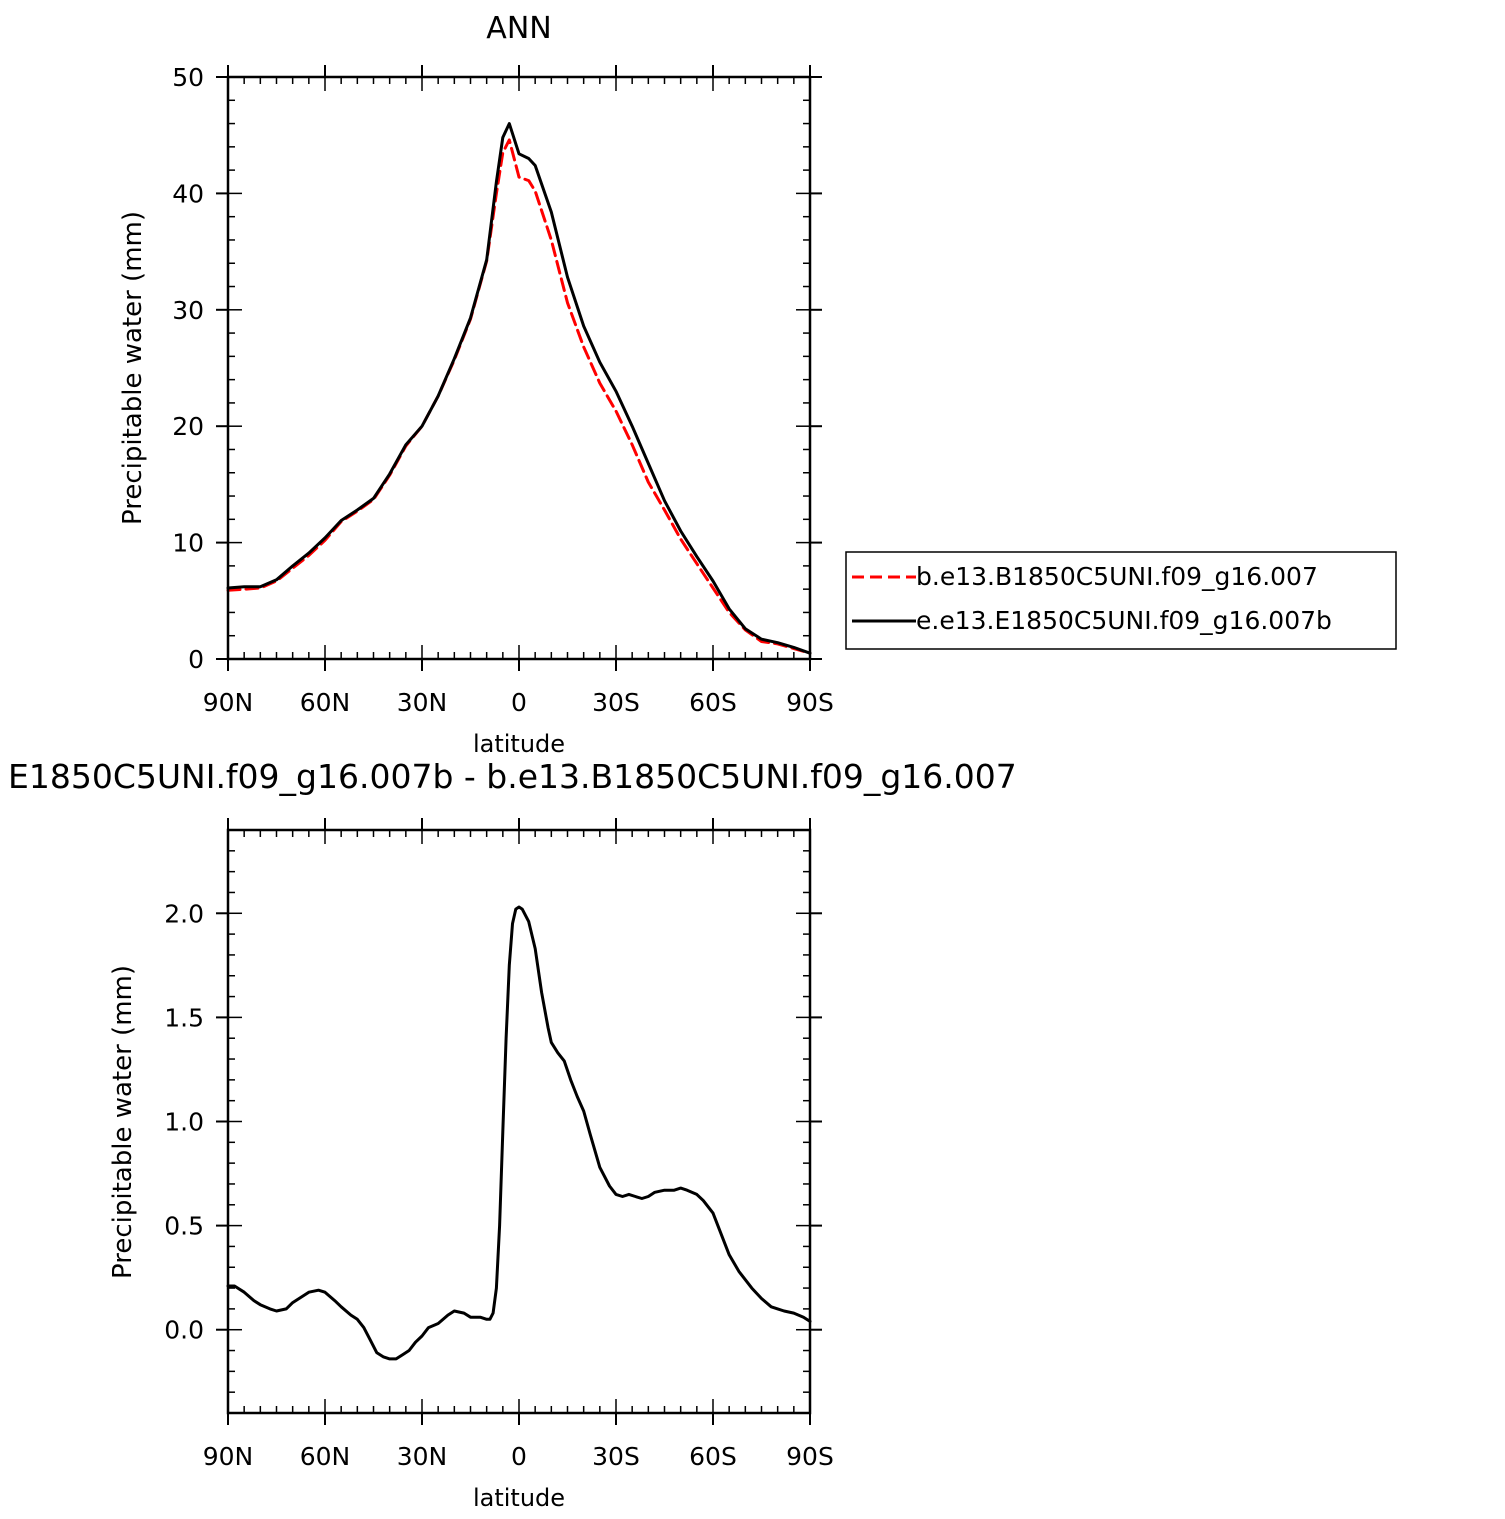 This screenshot has height=1519, width=1505. I want to click on legend-label-series-1: b.e13.B1850C5UNI.f09_g16.007, so click(1117, 576).